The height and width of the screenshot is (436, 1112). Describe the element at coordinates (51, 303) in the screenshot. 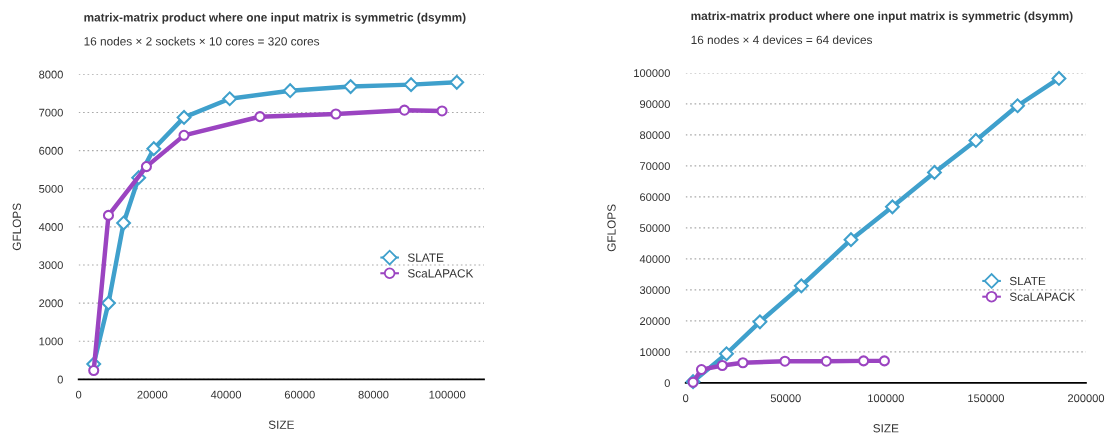

I see `y-tick-label: 2000` at that location.